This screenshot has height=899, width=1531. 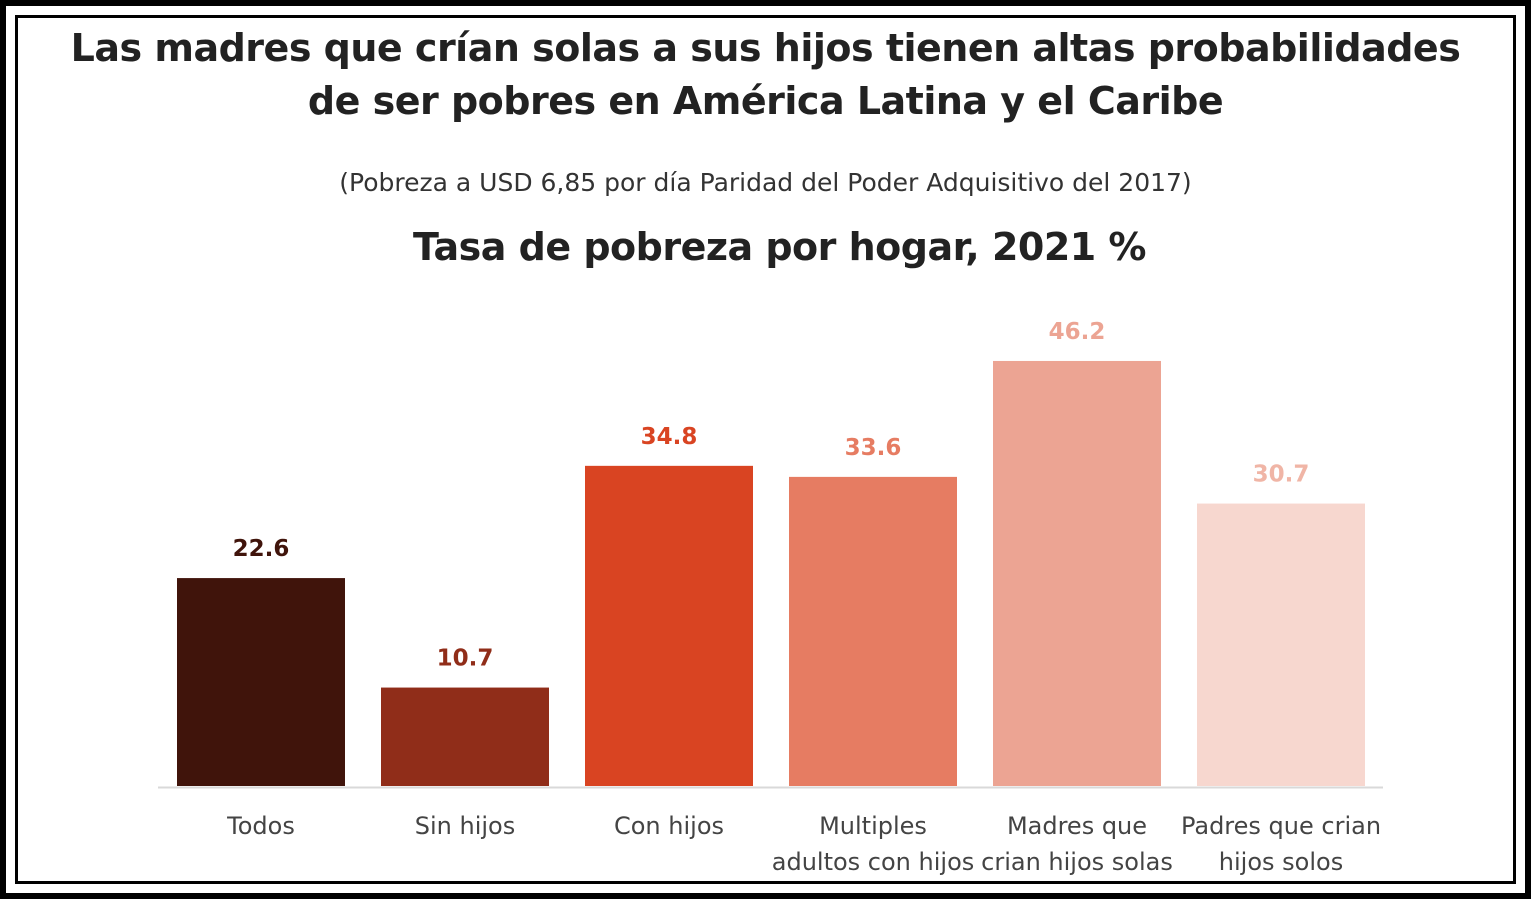 What do you see at coordinates (1077, 862) in the screenshot?
I see `category-label-4-line-1: crian hijos solas` at bounding box center [1077, 862].